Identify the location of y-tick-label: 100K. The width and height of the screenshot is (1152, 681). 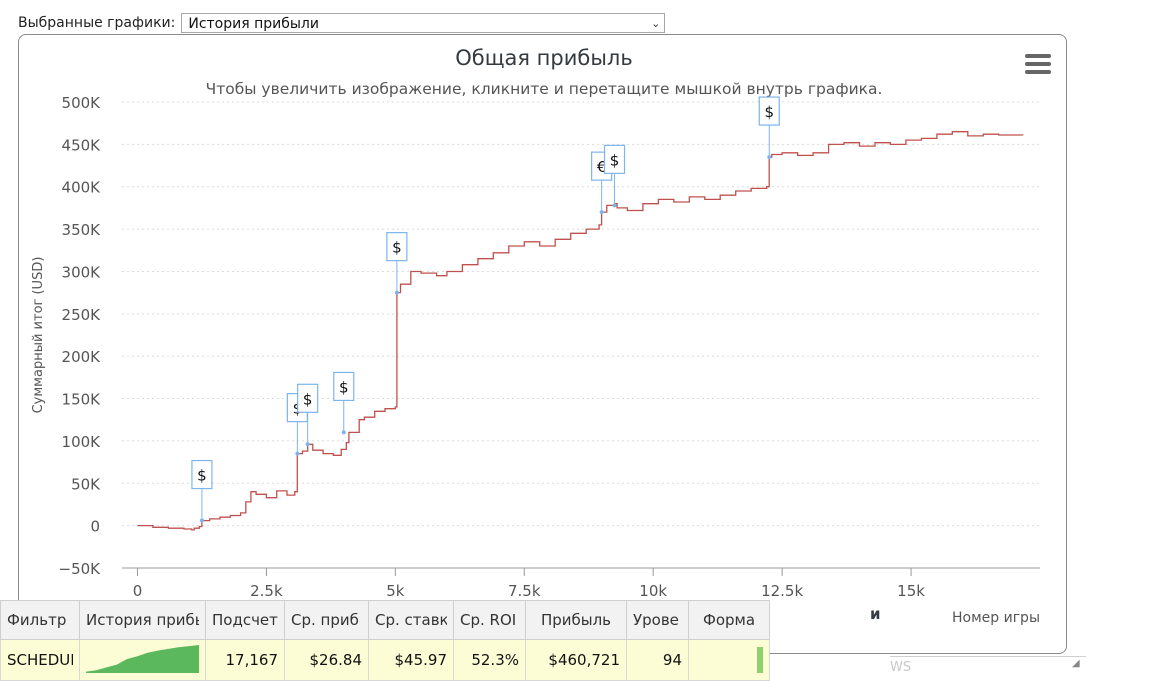
(82, 442).